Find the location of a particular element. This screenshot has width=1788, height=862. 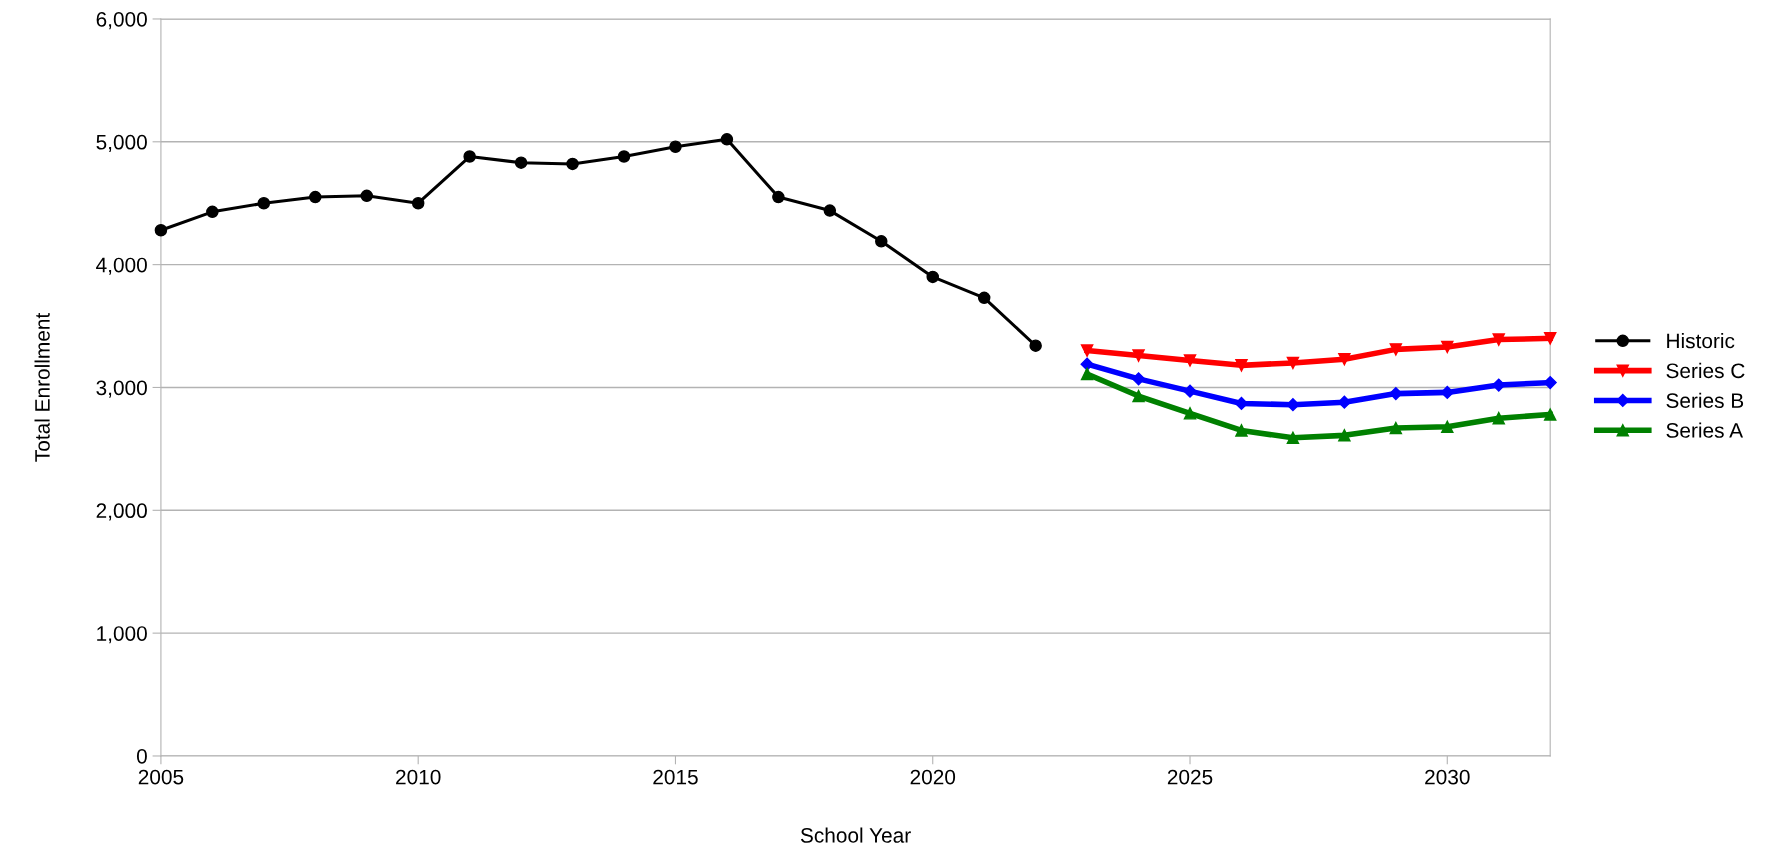

x-tick-label: 2030 is located at coordinates (1447, 777).